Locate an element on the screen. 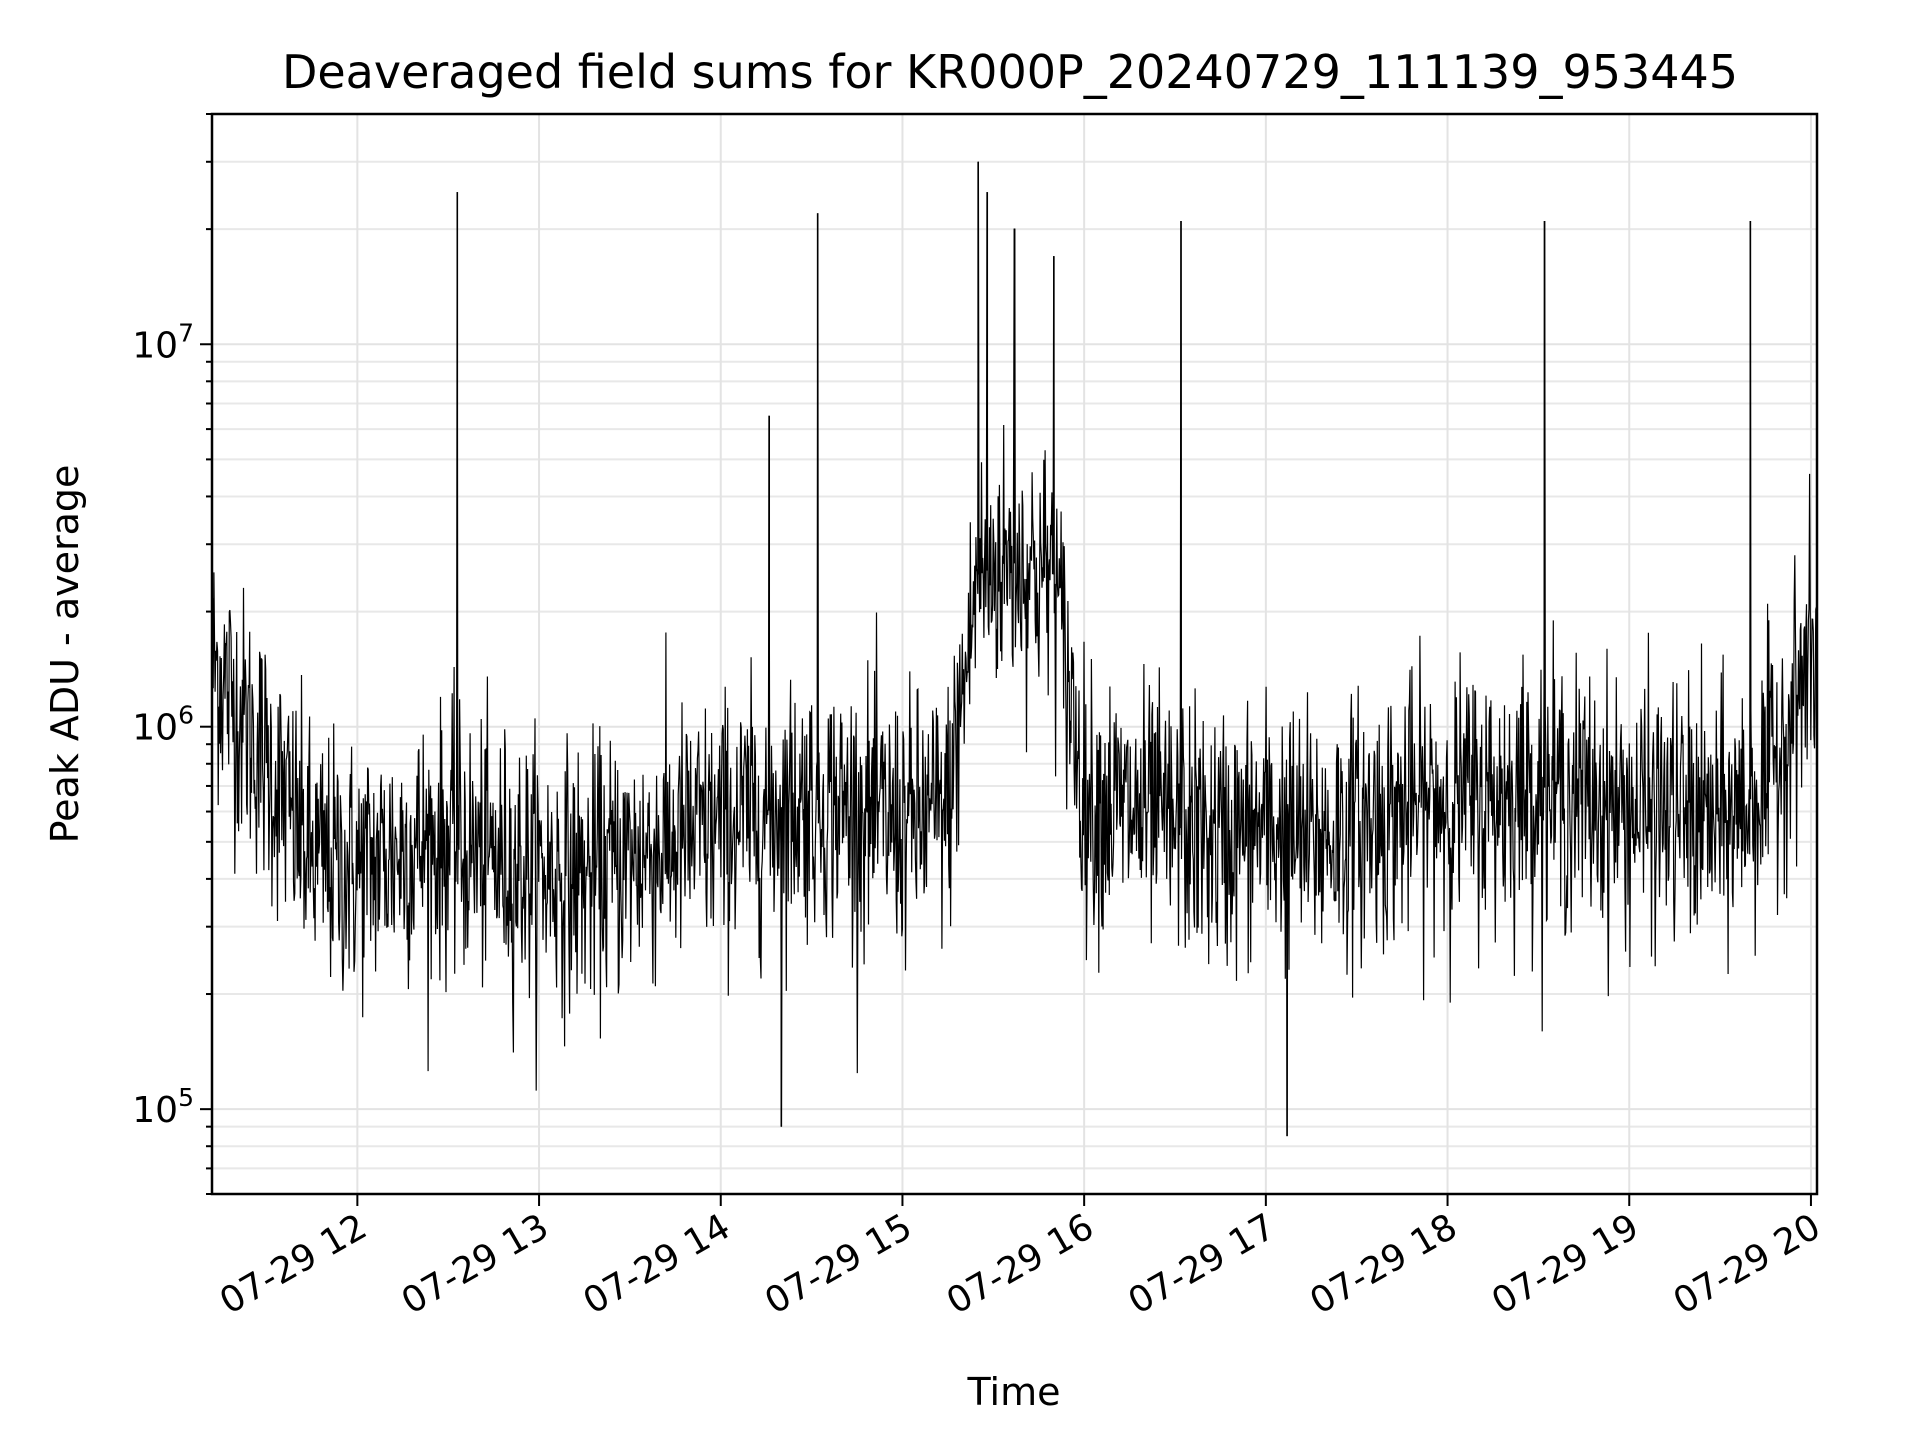 The image size is (1920, 1440). y-tick-label-exponent: 6 is located at coordinates (186, 715).